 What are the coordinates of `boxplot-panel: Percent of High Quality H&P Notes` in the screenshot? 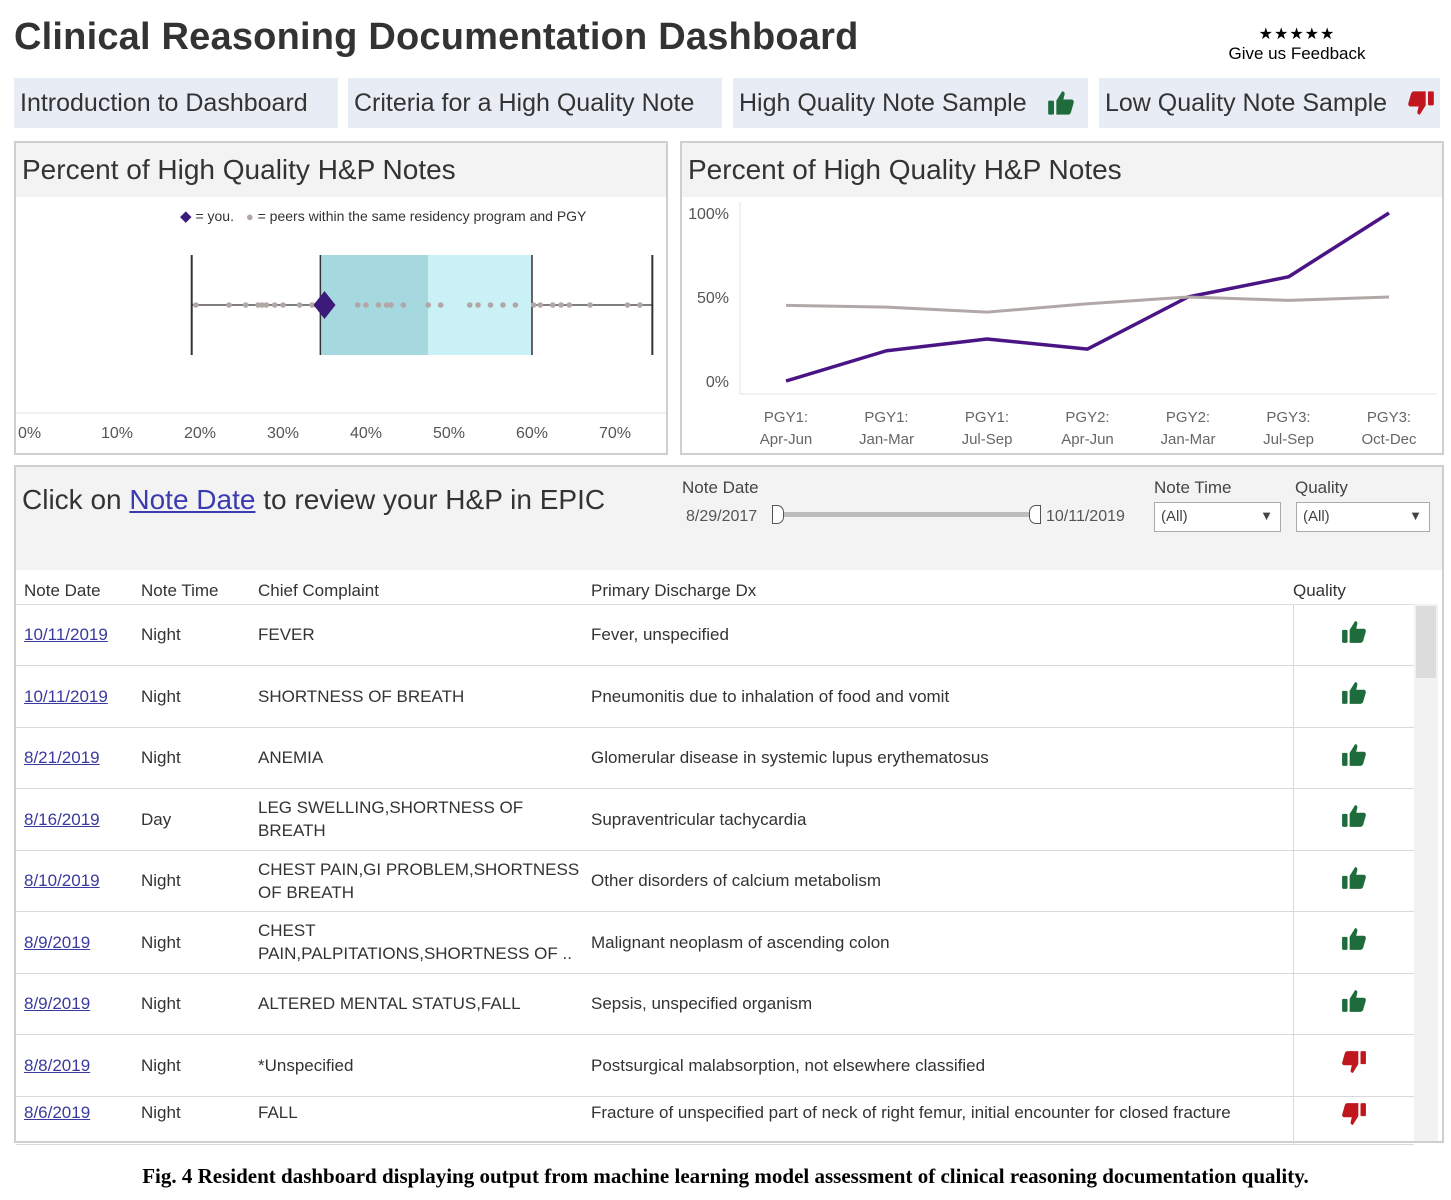 It's located at (341, 298).